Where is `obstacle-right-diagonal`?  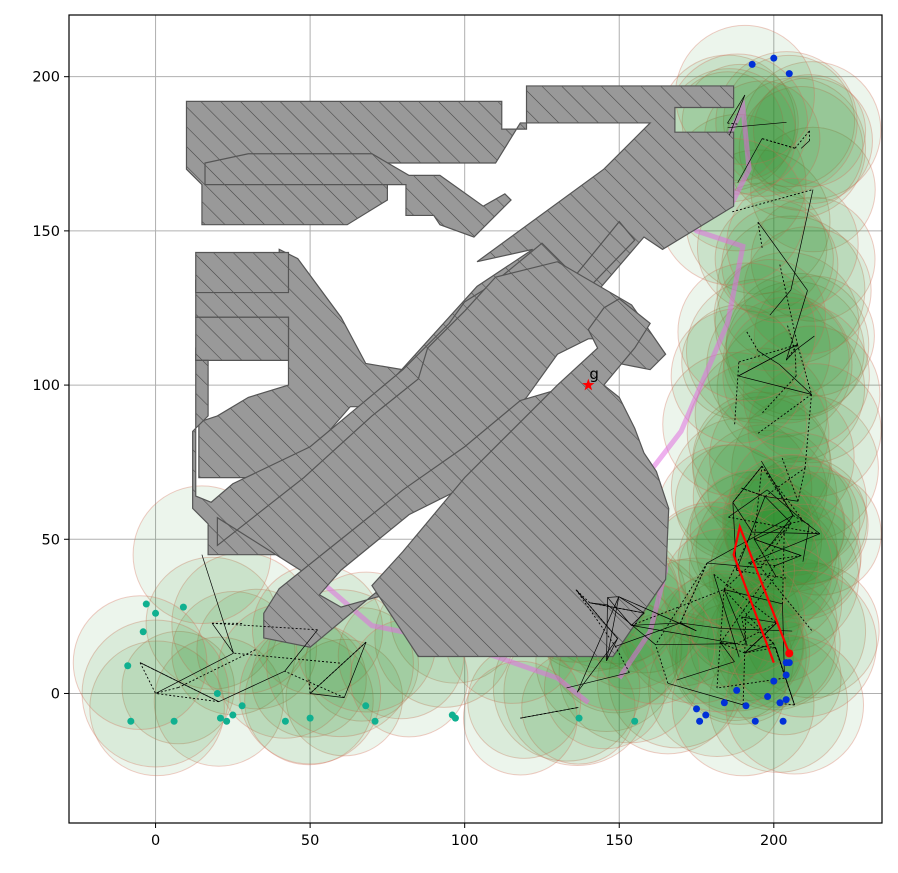 obstacle-right-diagonal is located at coordinates (520, 477).